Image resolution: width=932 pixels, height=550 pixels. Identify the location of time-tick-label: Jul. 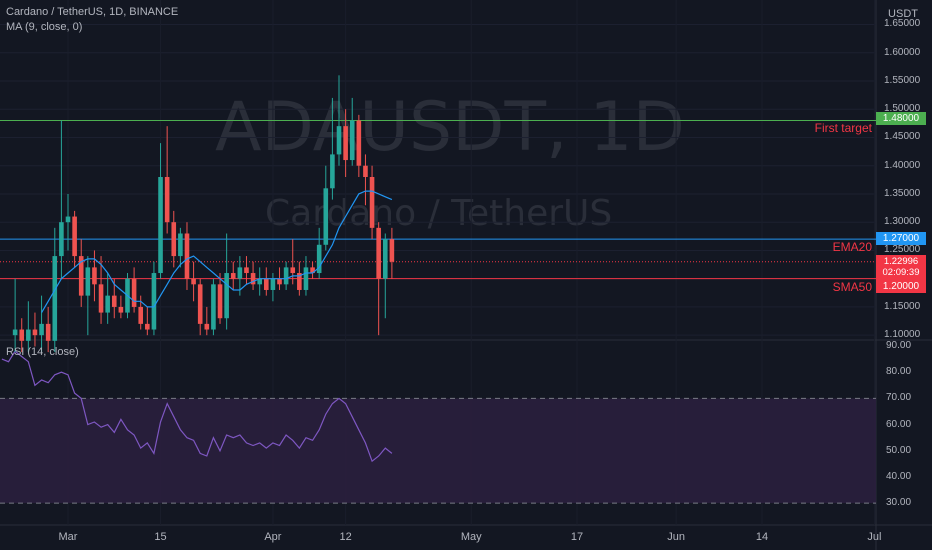
(874, 537).